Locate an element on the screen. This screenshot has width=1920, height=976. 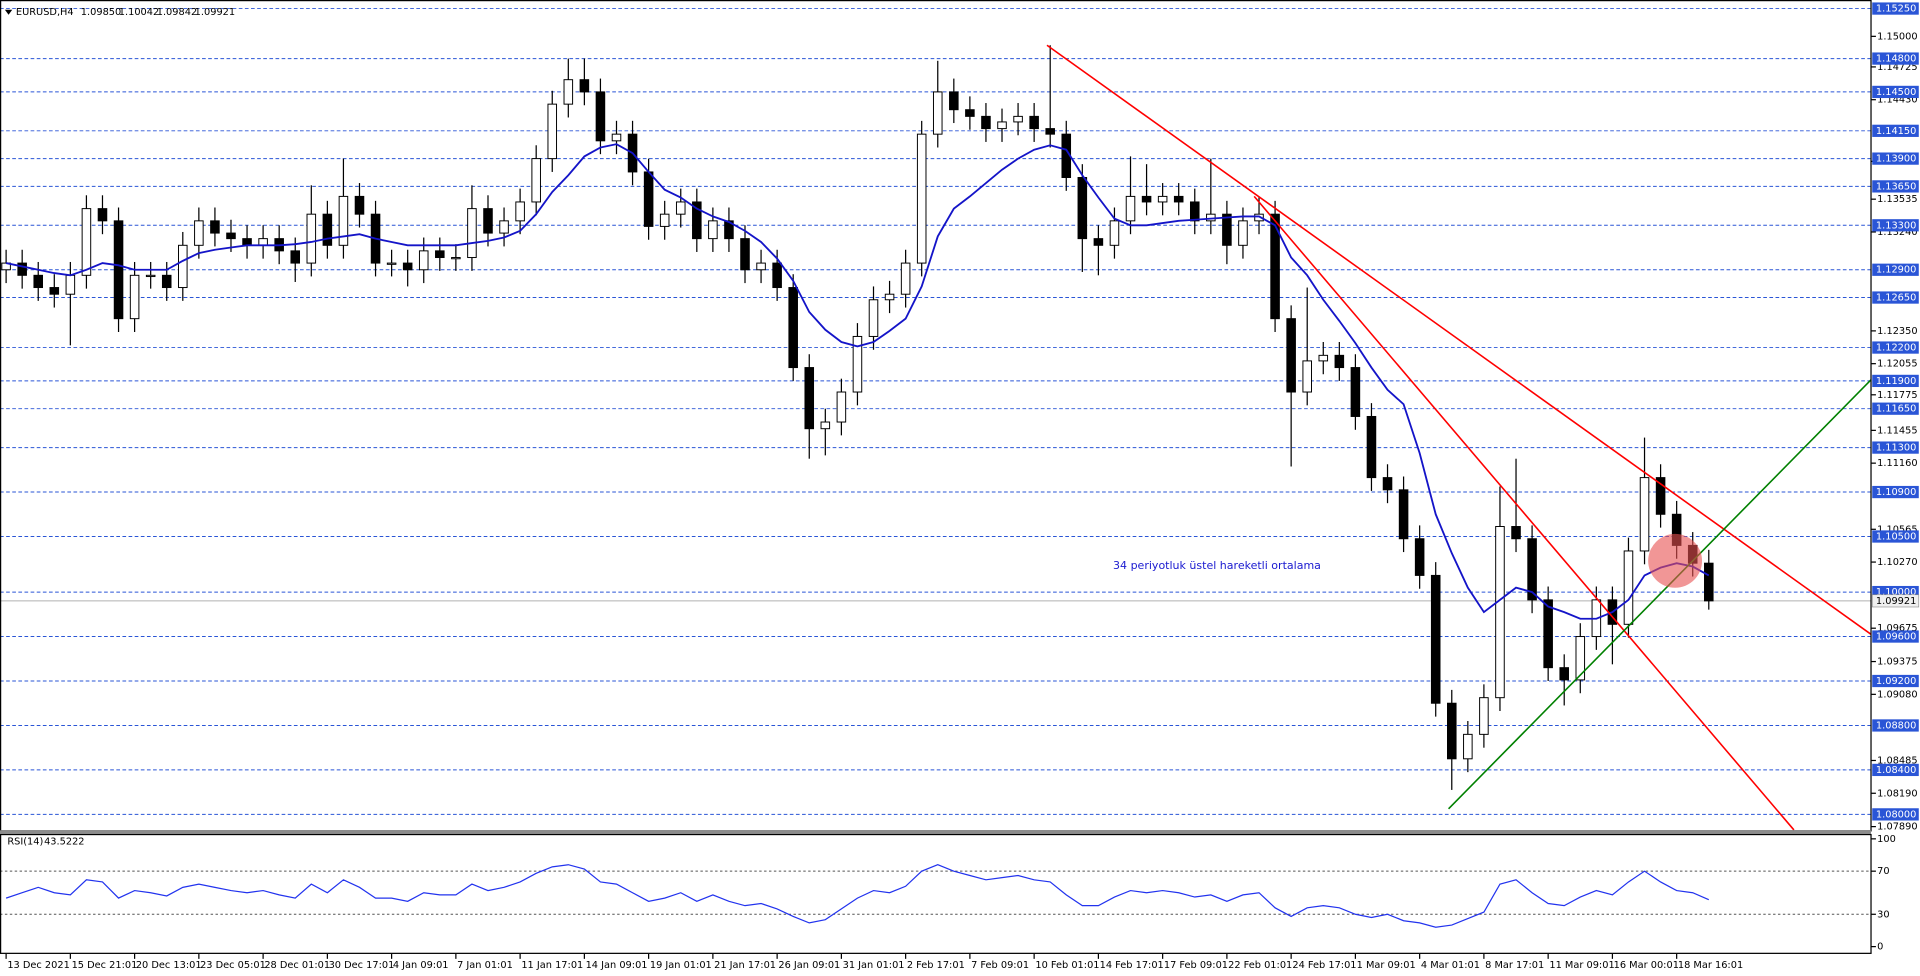
header-low: 1.09842 is located at coordinates (177, 12).